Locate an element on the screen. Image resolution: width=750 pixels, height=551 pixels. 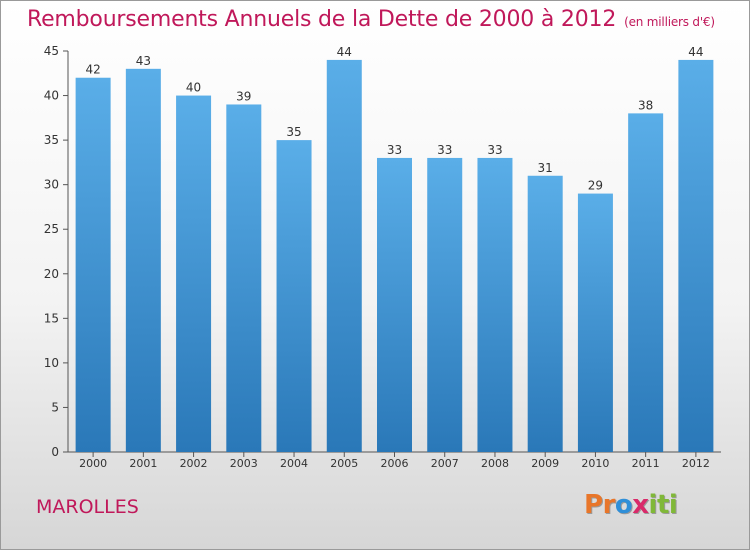
y-tick-label: 10 is located at coordinates (51, 363).